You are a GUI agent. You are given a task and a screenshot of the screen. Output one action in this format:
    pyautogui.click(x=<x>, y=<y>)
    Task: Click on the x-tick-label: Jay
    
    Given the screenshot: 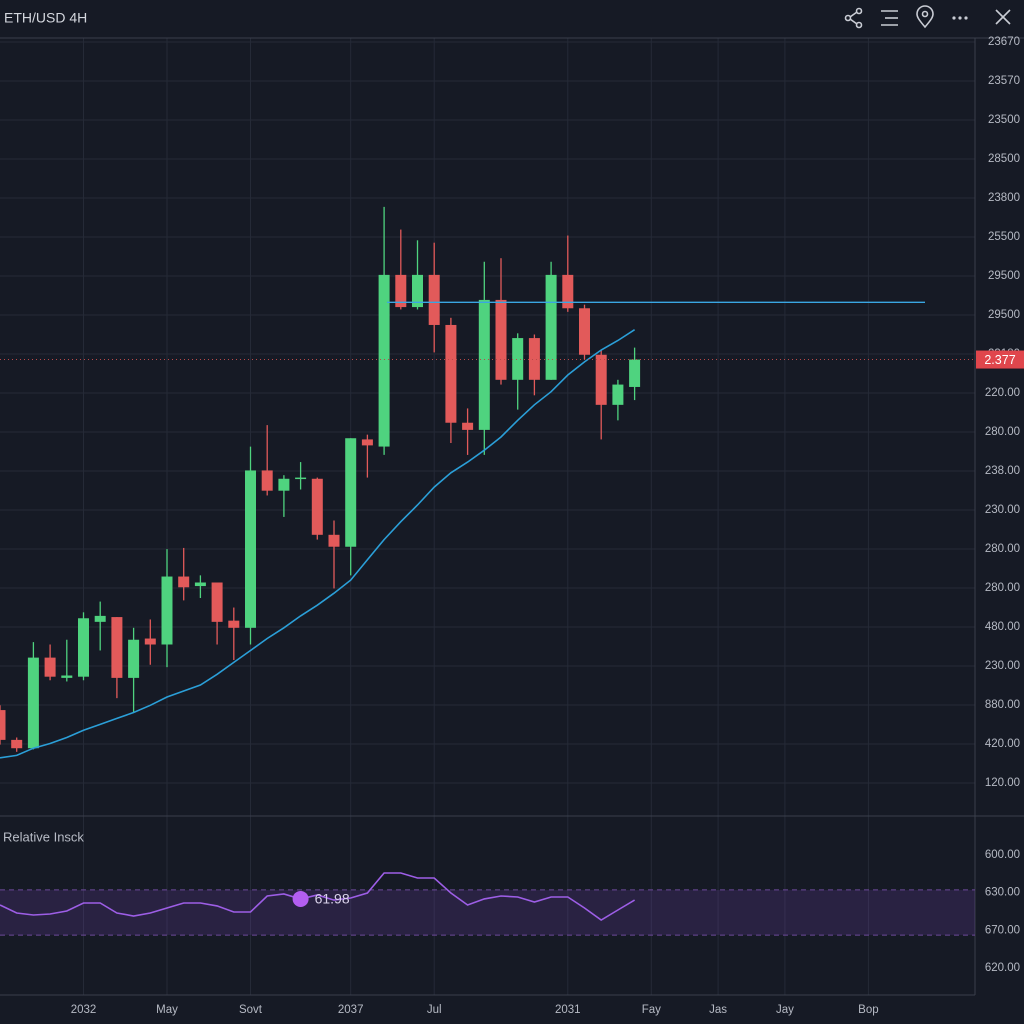 What is the action you would take?
    pyautogui.click(x=785, y=1010)
    